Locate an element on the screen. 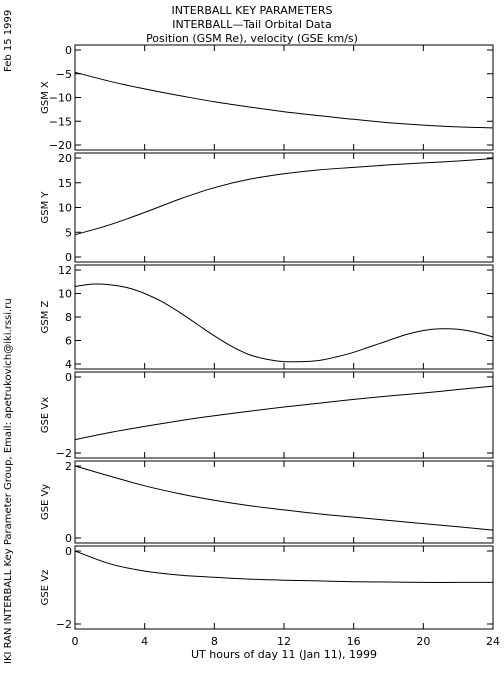 The width and height of the screenshot is (504, 684). chart-title-line-2: INTERBALL—Tail Orbital Data is located at coordinates (252, 24).